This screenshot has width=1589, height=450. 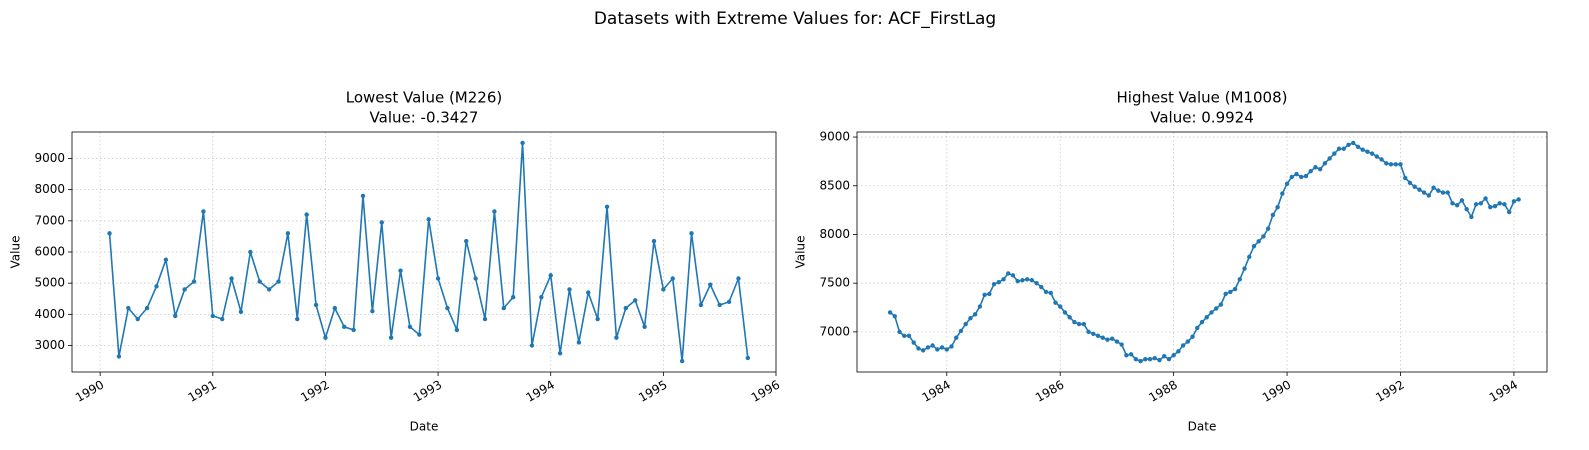 I want to click on x-tick-label: 1990, so click(x=89, y=391).